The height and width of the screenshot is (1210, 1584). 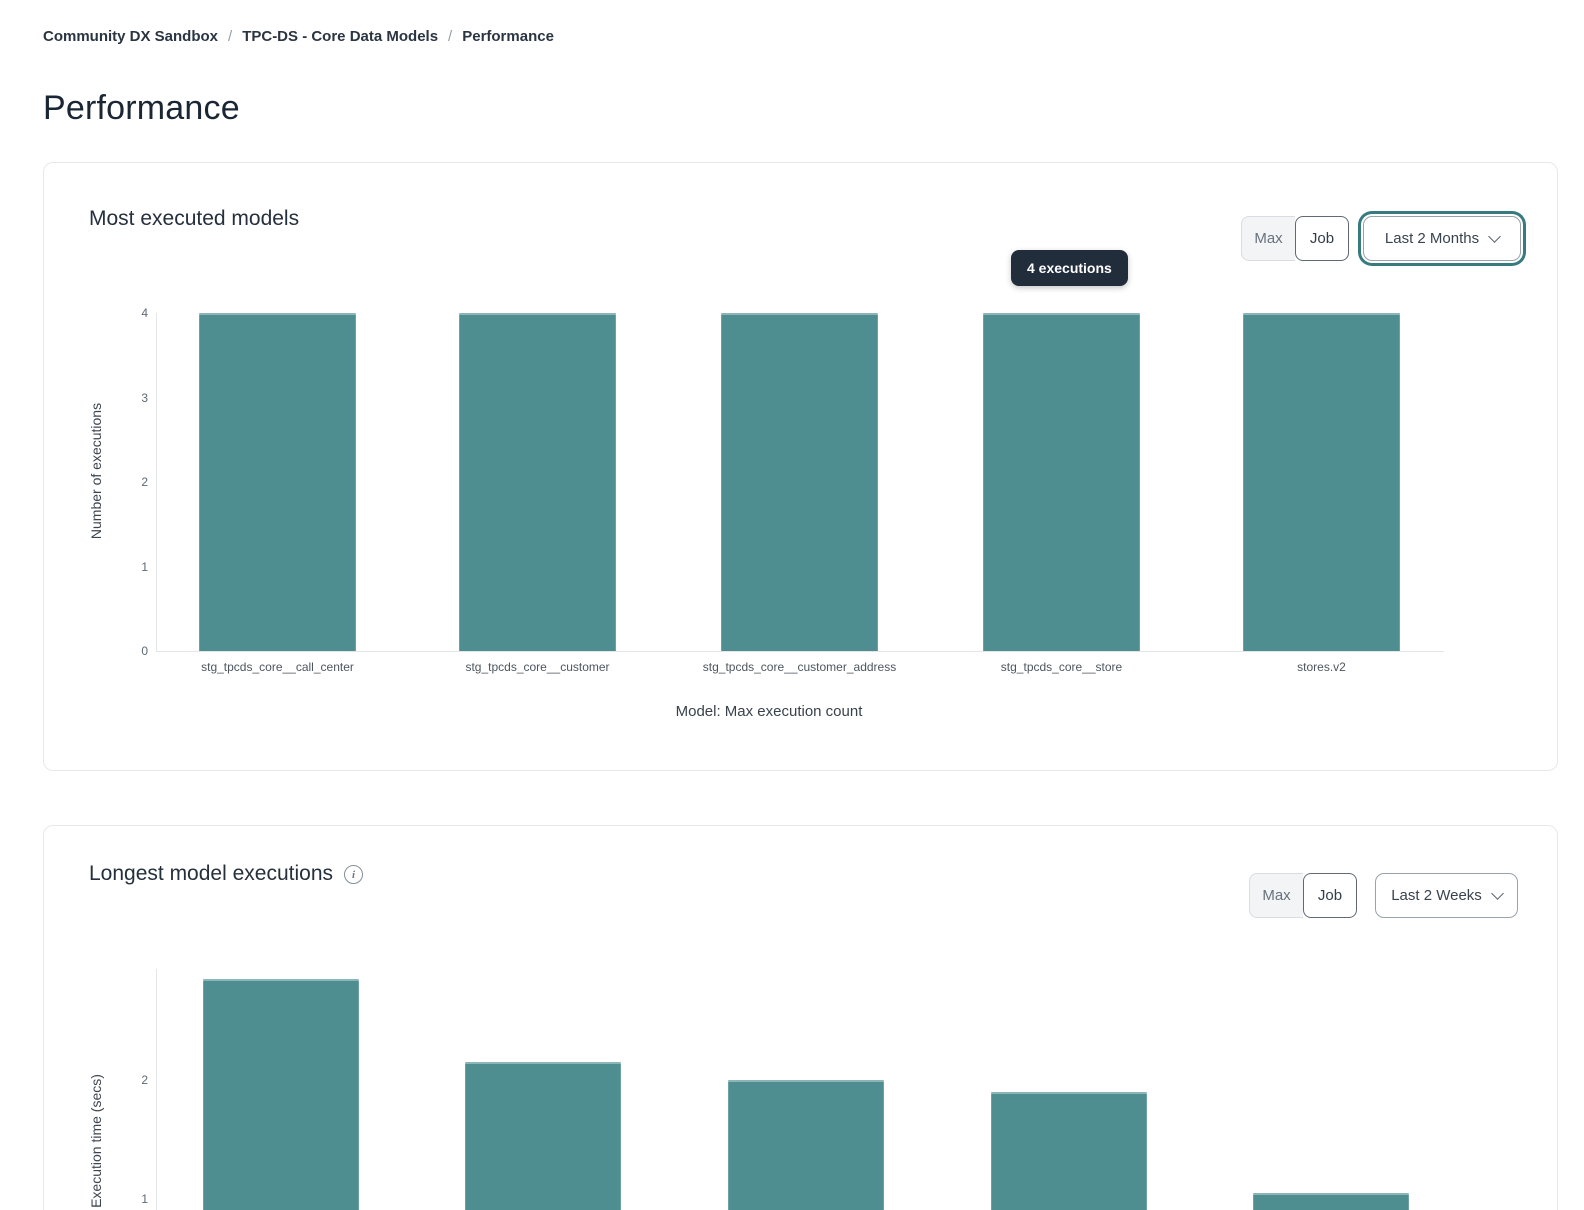 What do you see at coordinates (277, 667) in the screenshot?
I see `x-tick-label: stg_tpcds_core__call_center` at bounding box center [277, 667].